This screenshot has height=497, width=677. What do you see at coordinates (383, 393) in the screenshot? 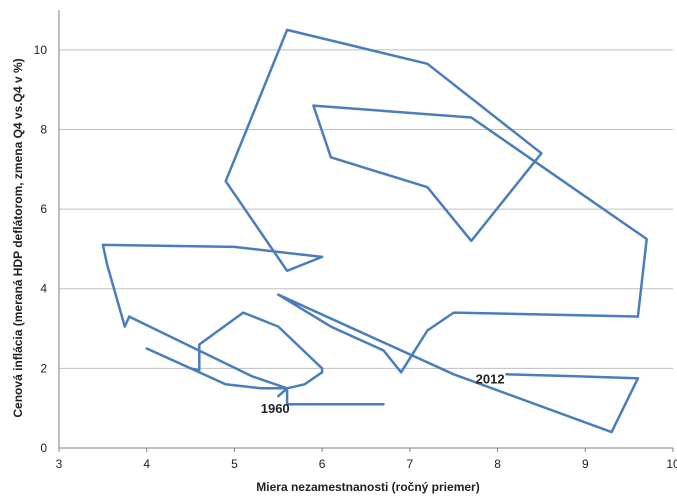
I see `annotations: 1960 2012` at bounding box center [383, 393].